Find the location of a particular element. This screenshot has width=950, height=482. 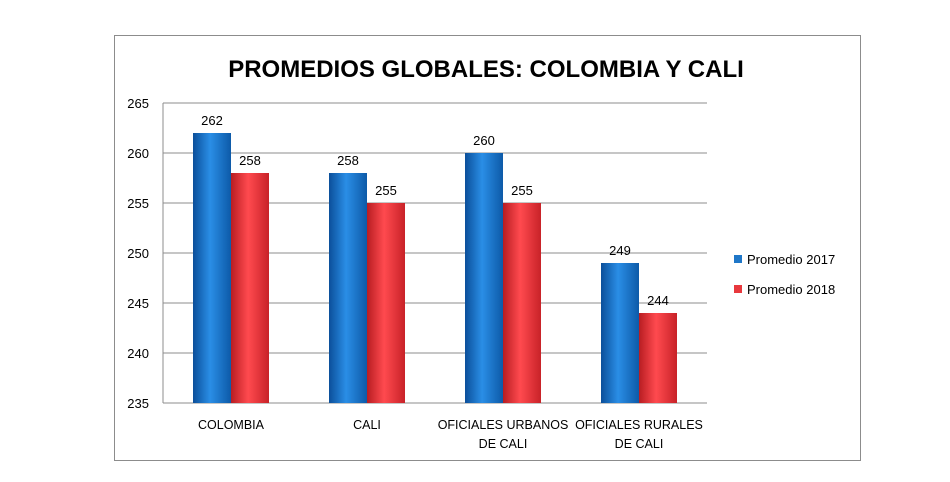

y-tick-label: 250 is located at coordinates (138, 253).